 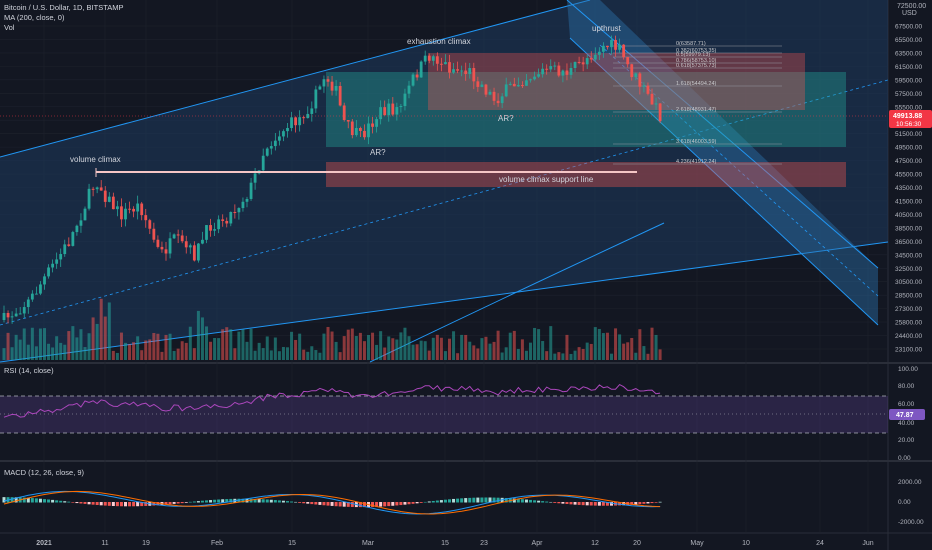 I want to click on current-price-tag, so click(x=910, y=119).